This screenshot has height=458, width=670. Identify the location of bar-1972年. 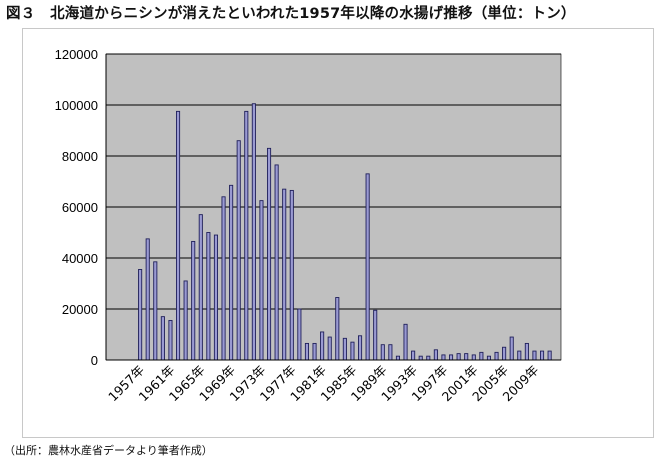
(253, 232).